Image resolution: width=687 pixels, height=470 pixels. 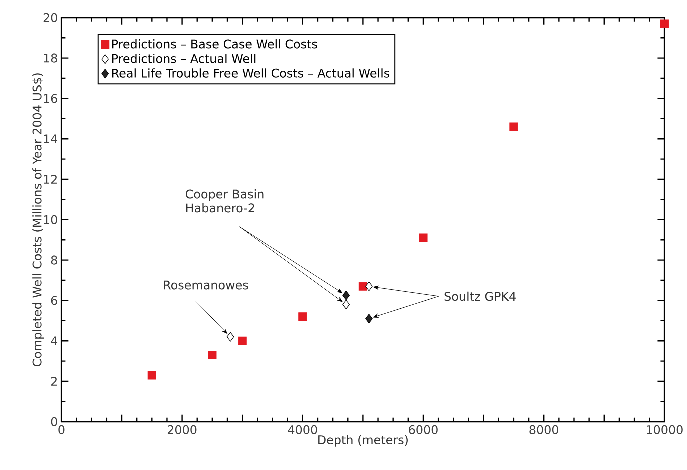 I want to click on annotation: Rosemanowes, so click(x=206, y=285).